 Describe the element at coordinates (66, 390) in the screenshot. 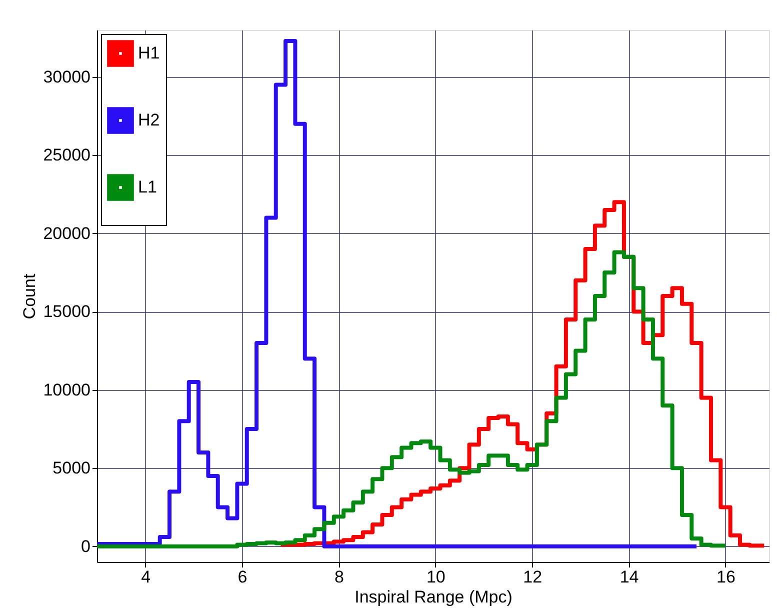

I see `y-tick-label: 10000` at that location.